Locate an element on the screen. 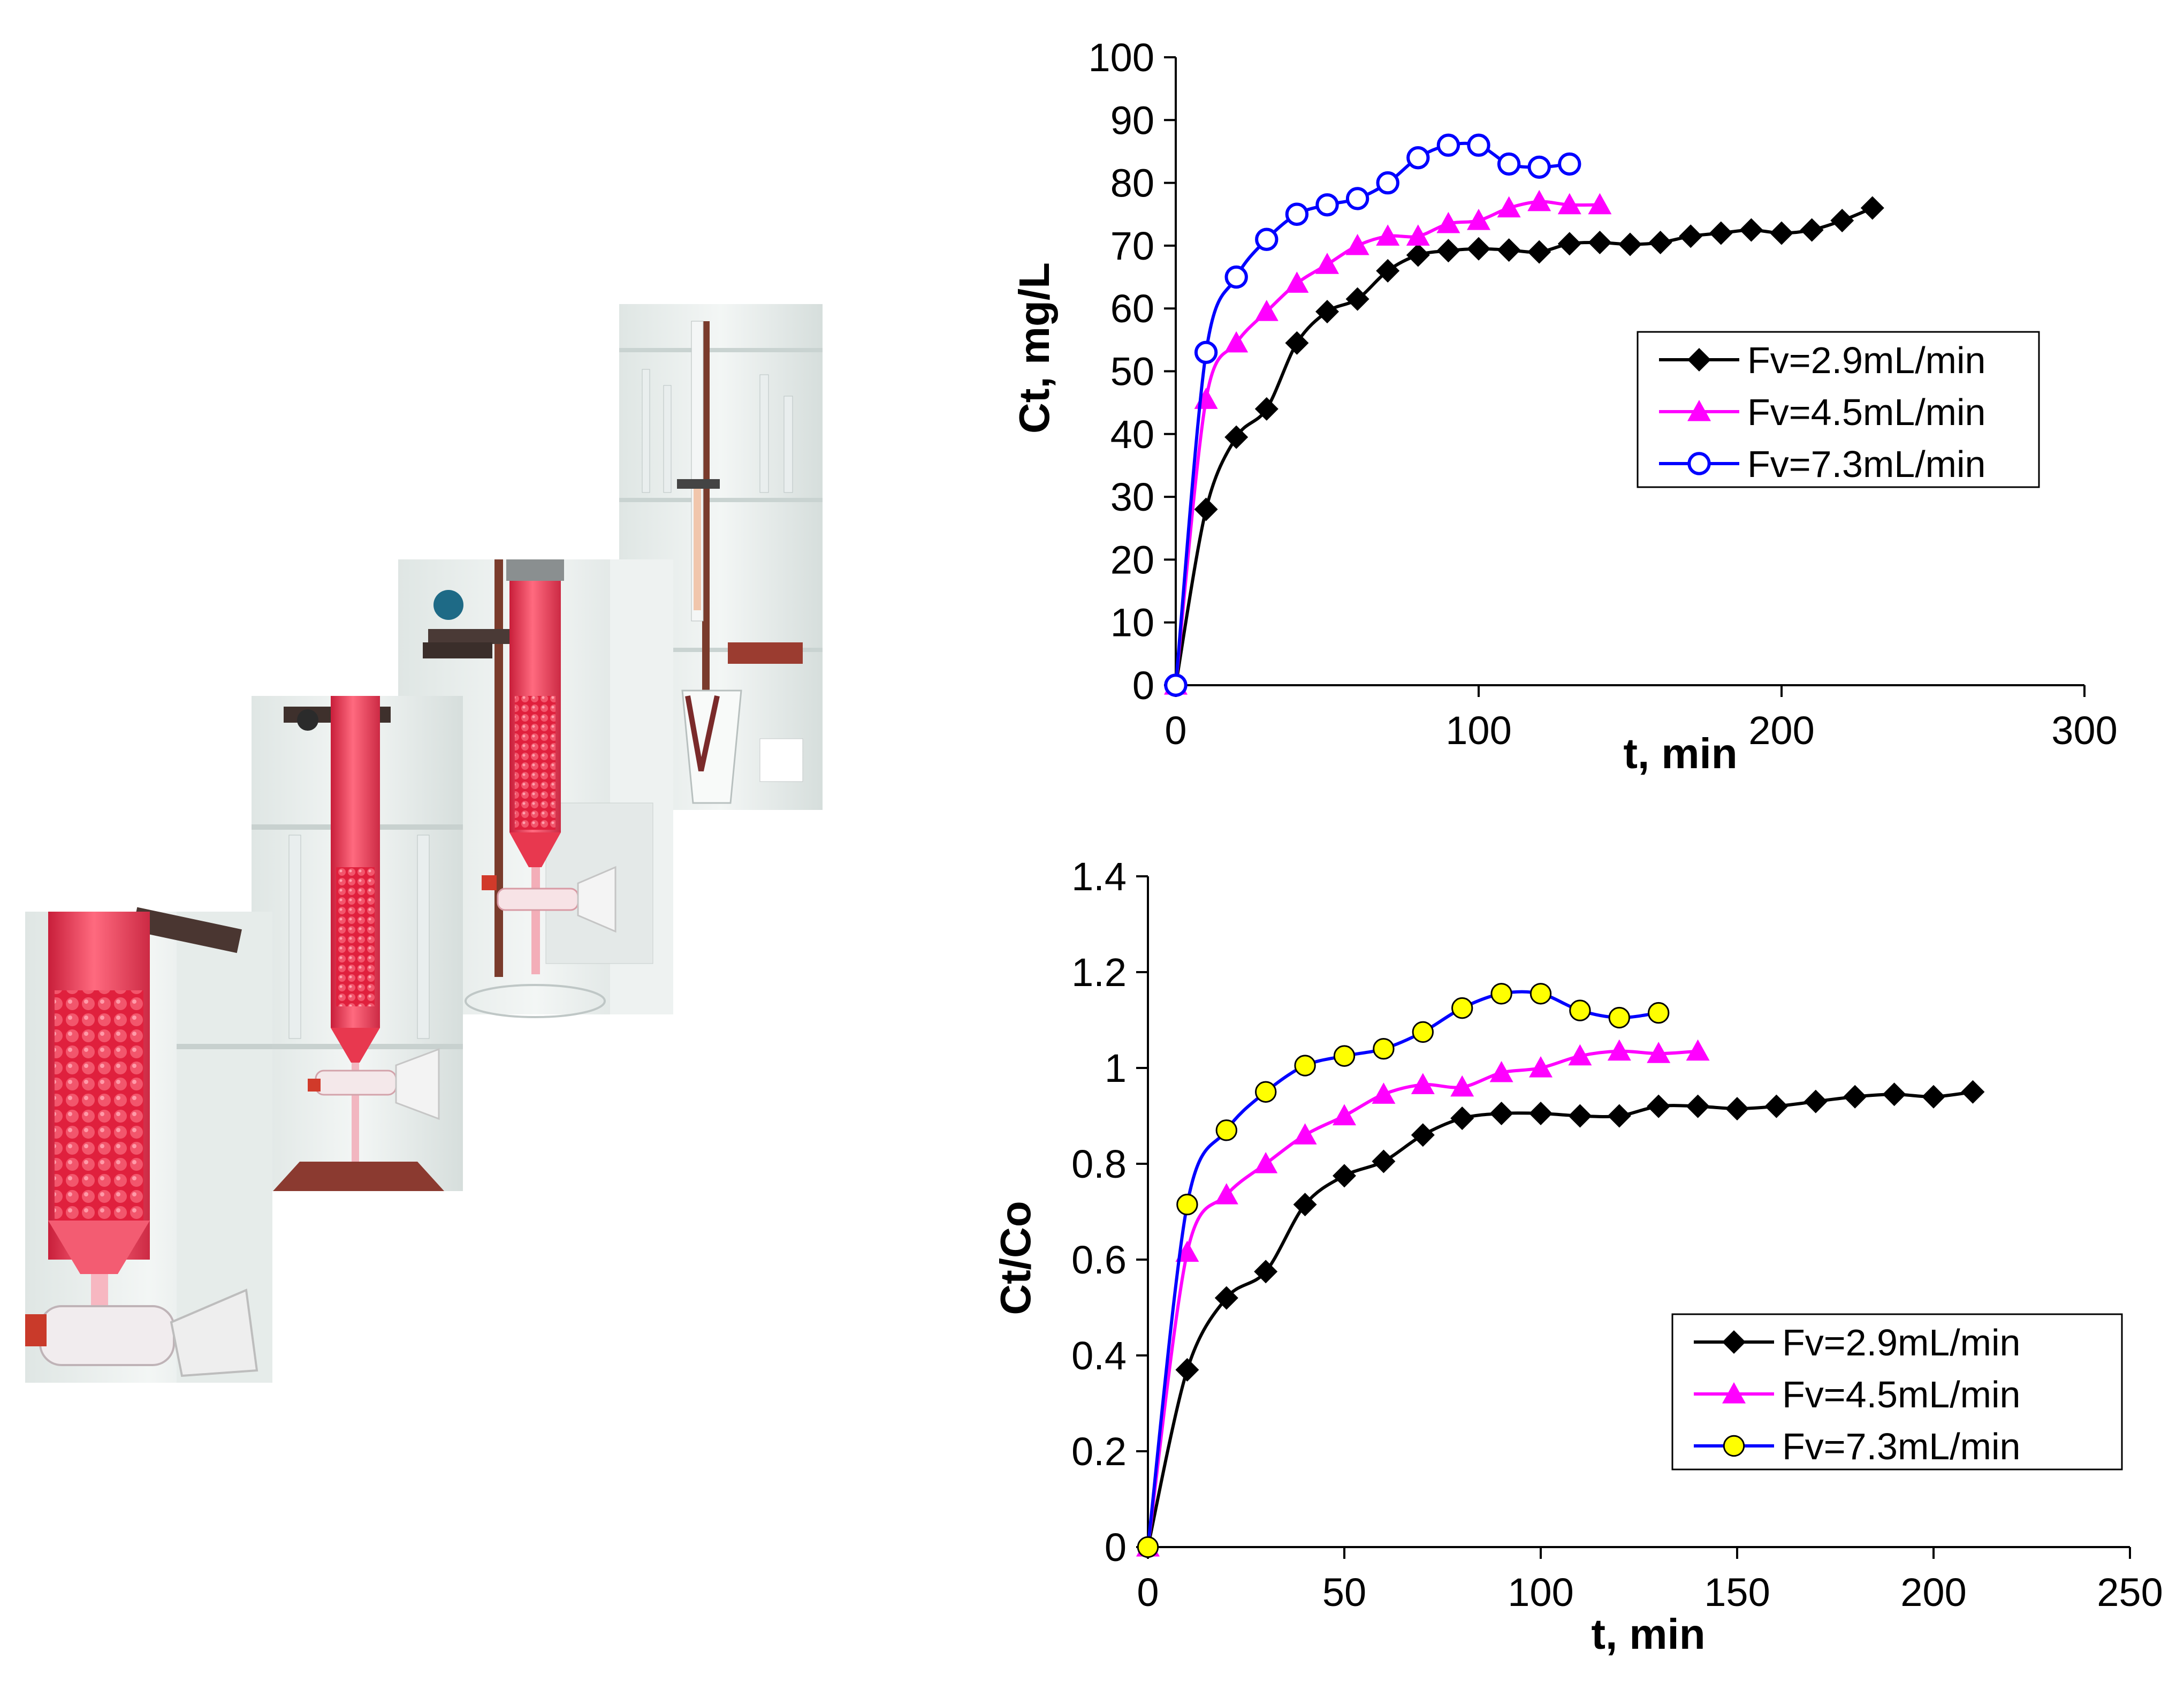 The height and width of the screenshot is (1690, 2184). chart2-y-tick-label: 0.4 is located at coordinates (1099, 1355).